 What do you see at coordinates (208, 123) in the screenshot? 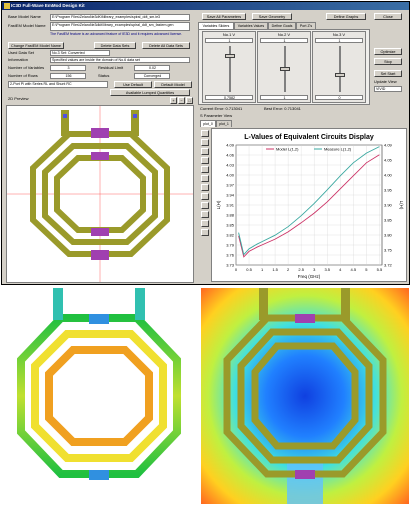
I see `tab-plot-0: plot_0` at bounding box center [208, 123].